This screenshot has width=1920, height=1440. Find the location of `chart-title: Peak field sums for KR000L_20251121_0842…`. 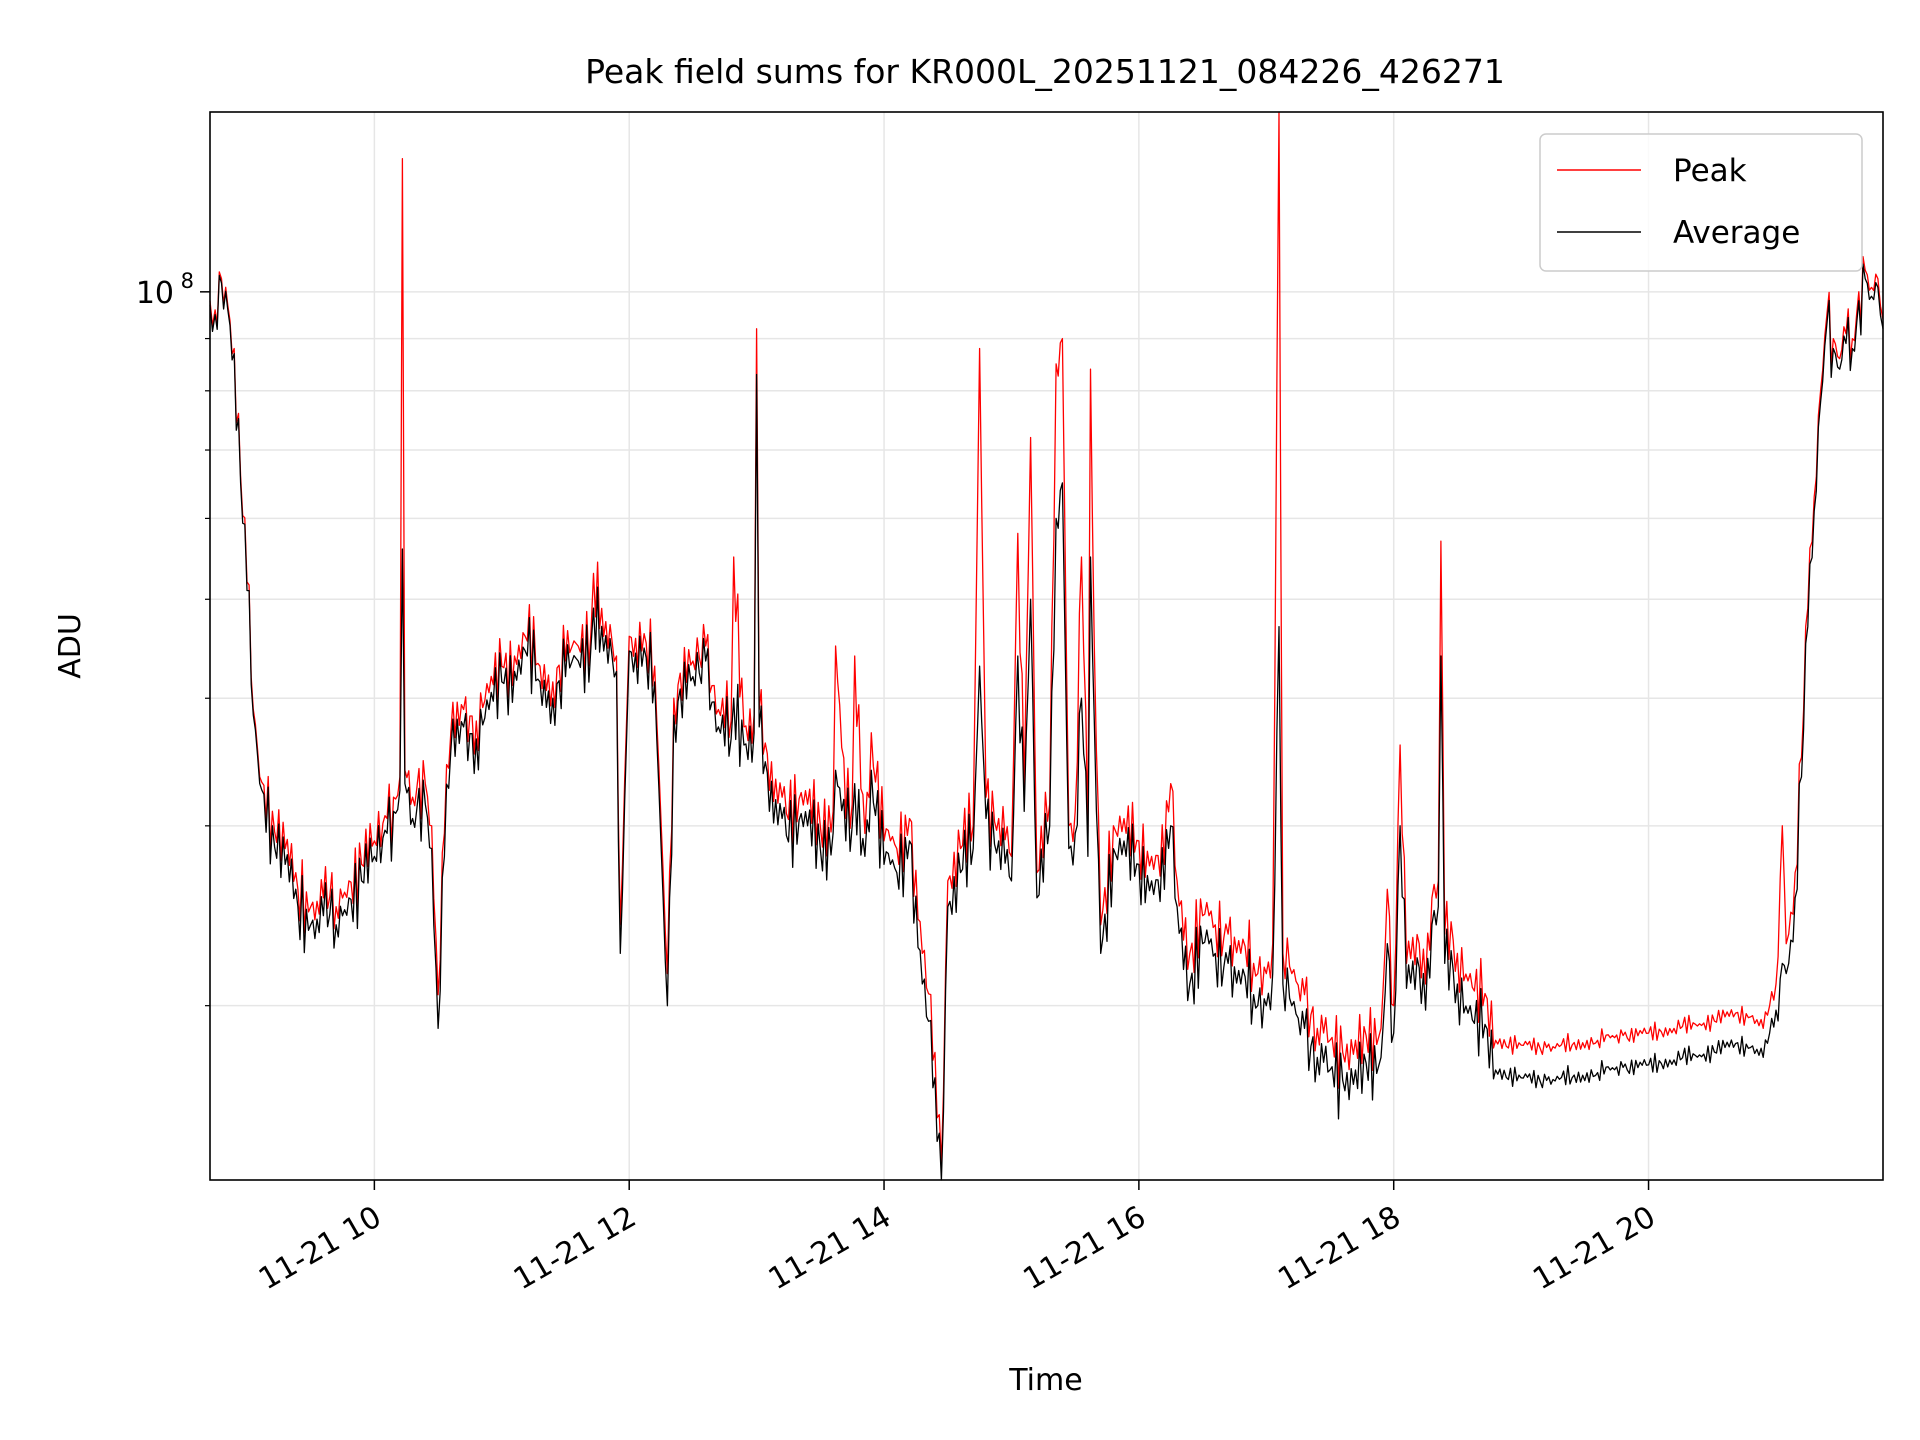

chart-title: Peak field sums for KR000L_20251121_0842… is located at coordinates (1045, 71).